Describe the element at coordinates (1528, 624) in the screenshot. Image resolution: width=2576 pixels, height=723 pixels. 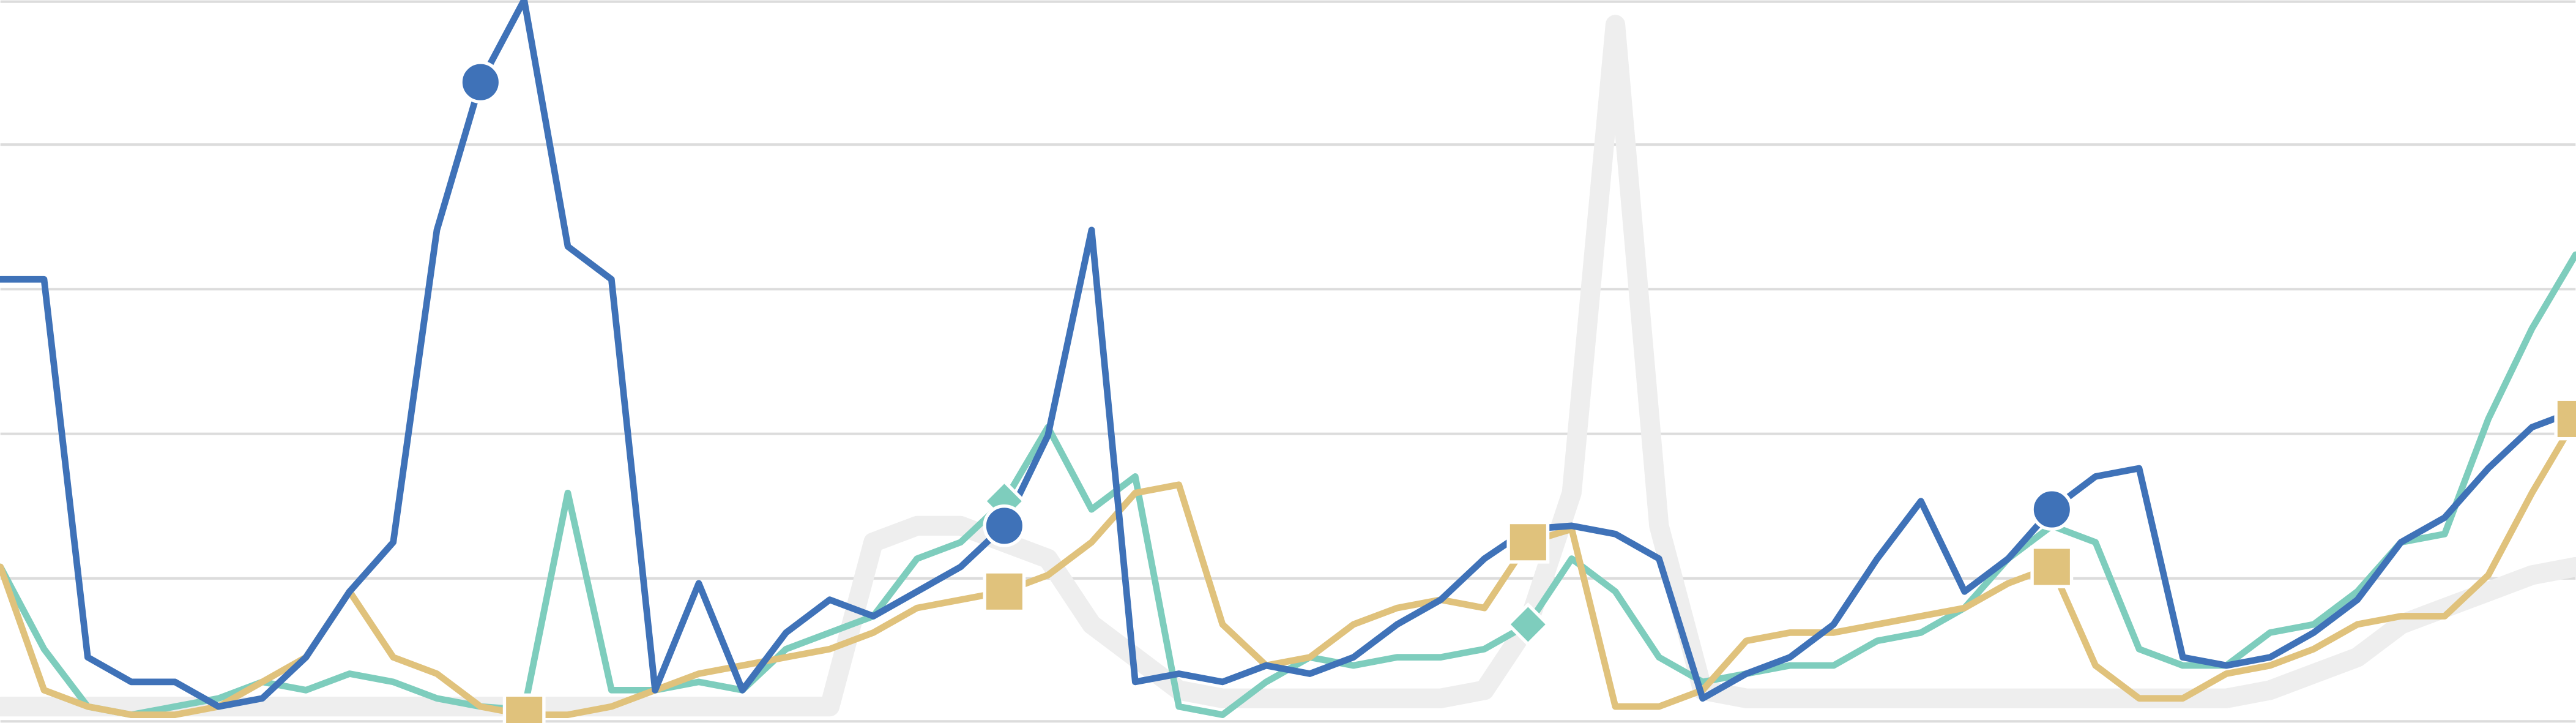
I see `marker-diamond` at that location.